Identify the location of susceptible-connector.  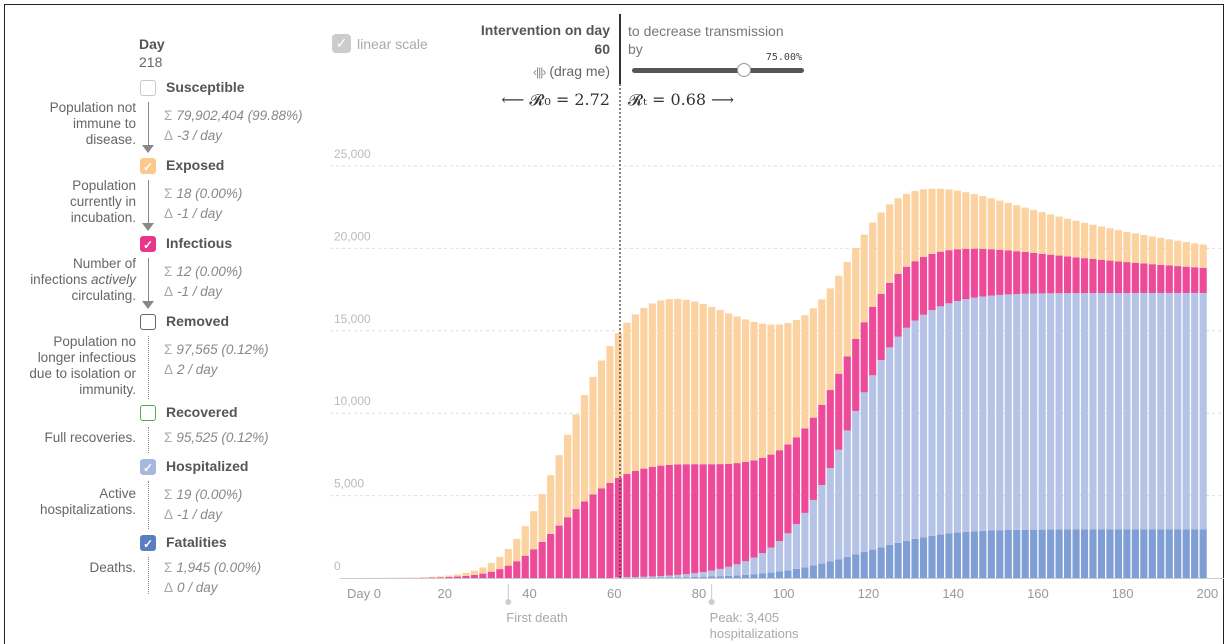
(148, 124).